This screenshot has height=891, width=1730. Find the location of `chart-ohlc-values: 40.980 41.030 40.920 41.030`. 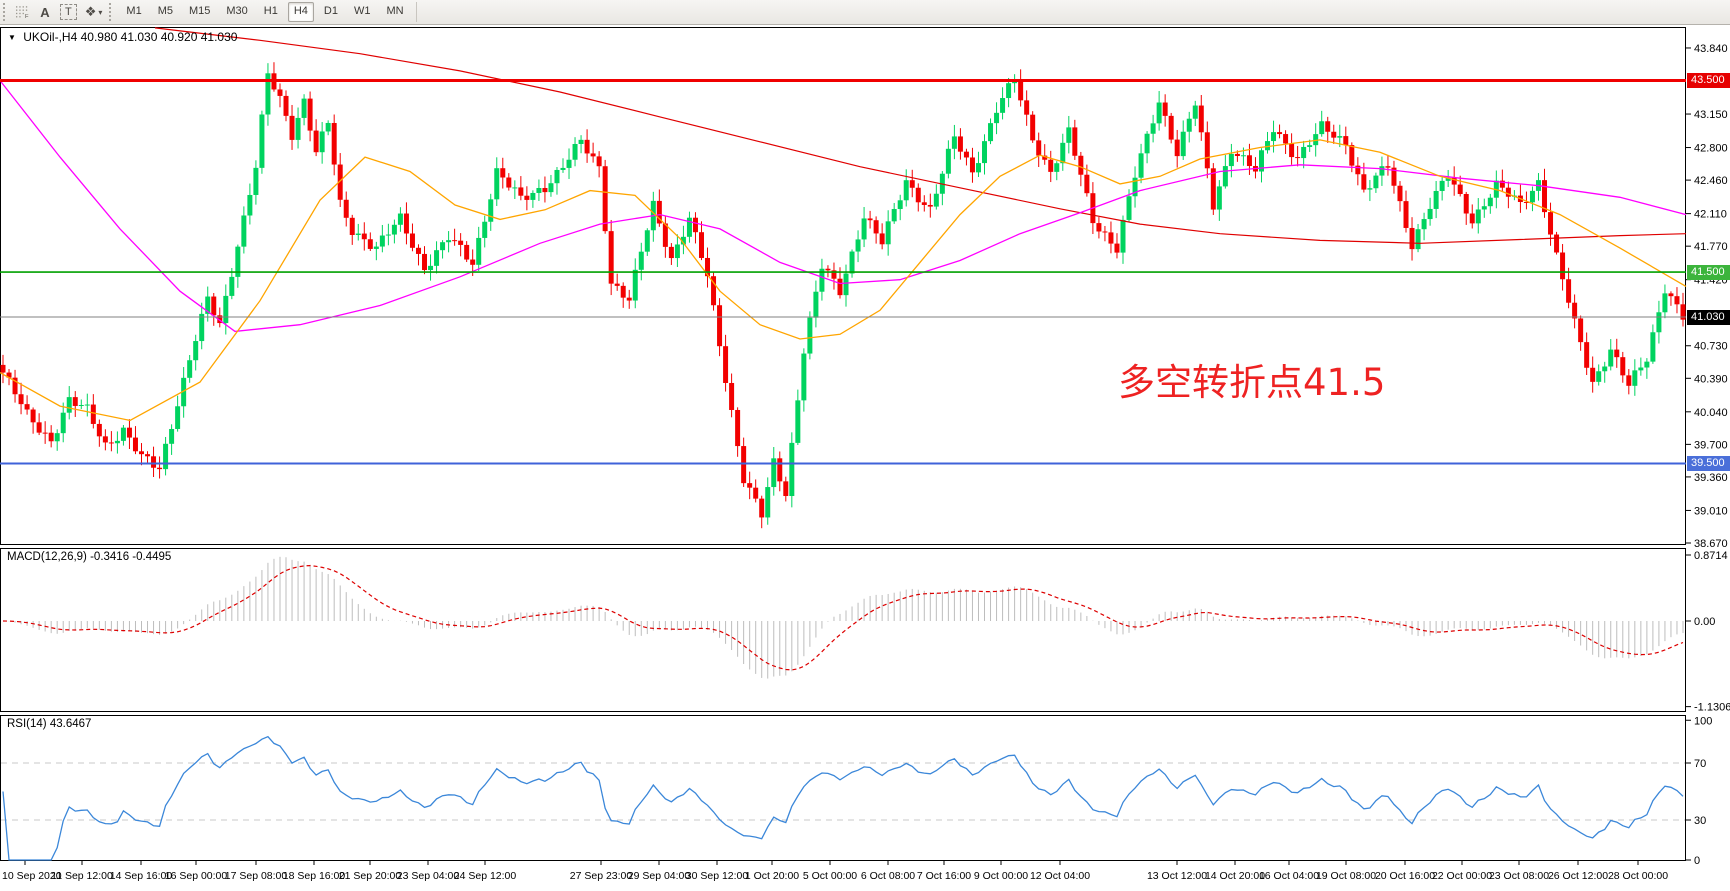

chart-ohlc-values: 40.980 41.030 40.920 41.030 is located at coordinates (159, 37).